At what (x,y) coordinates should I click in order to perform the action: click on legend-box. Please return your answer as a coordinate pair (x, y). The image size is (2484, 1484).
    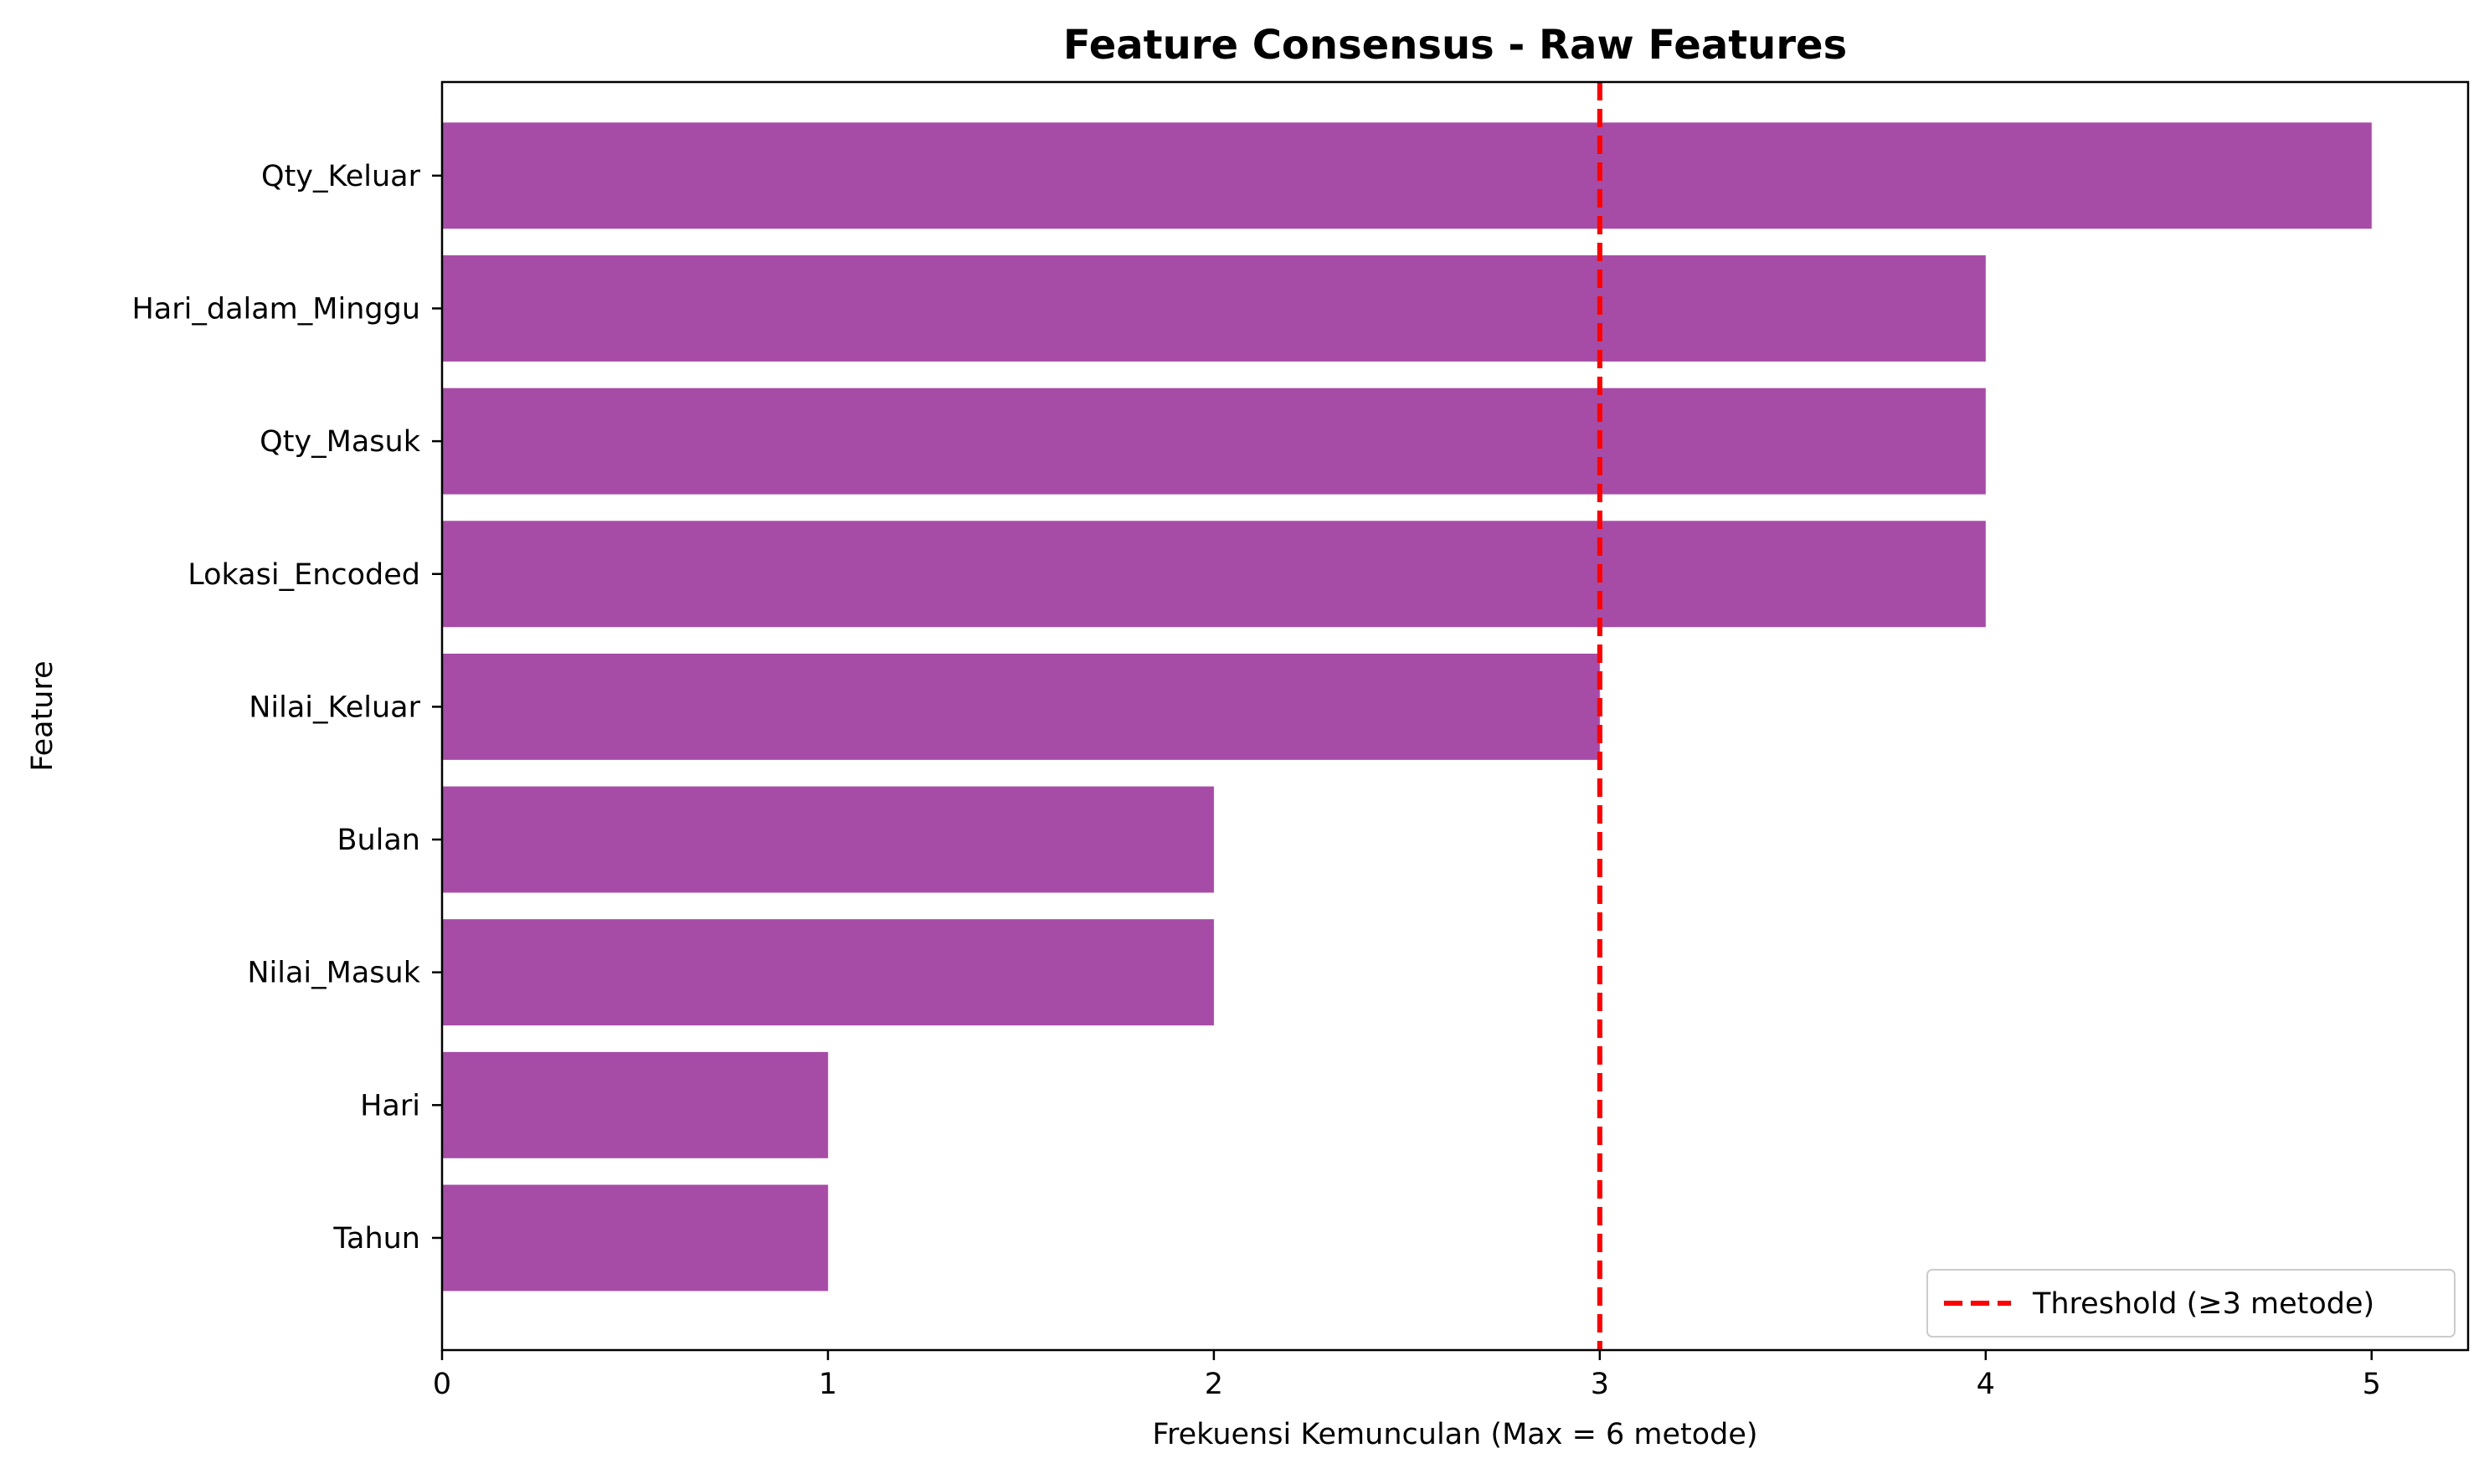
    Looking at the image, I should click on (2191, 1303).